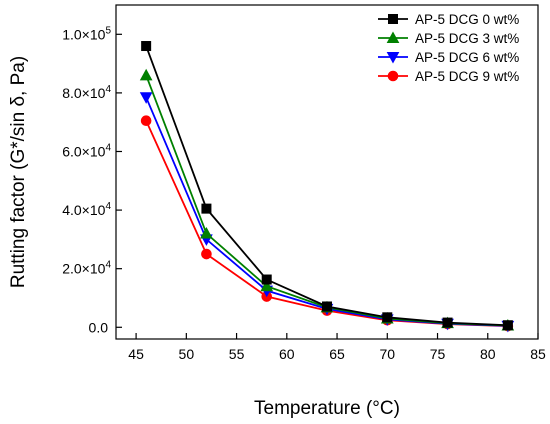  Describe the element at coordinates (467, 76) in the screenshot. I see `legend-label: AP-5 DCG 9 wt%` at that location.